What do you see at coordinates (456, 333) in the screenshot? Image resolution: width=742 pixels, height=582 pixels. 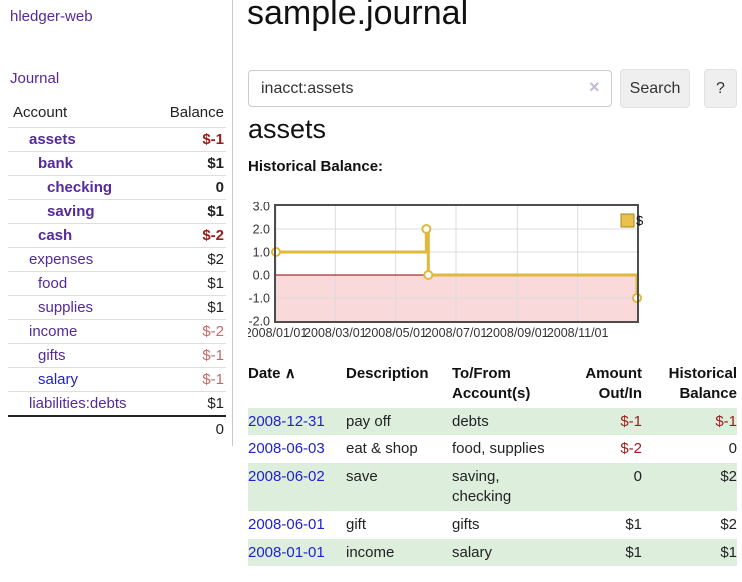 I see `x-tick-label: 2008/07/01` at bounding box center [456, 333].